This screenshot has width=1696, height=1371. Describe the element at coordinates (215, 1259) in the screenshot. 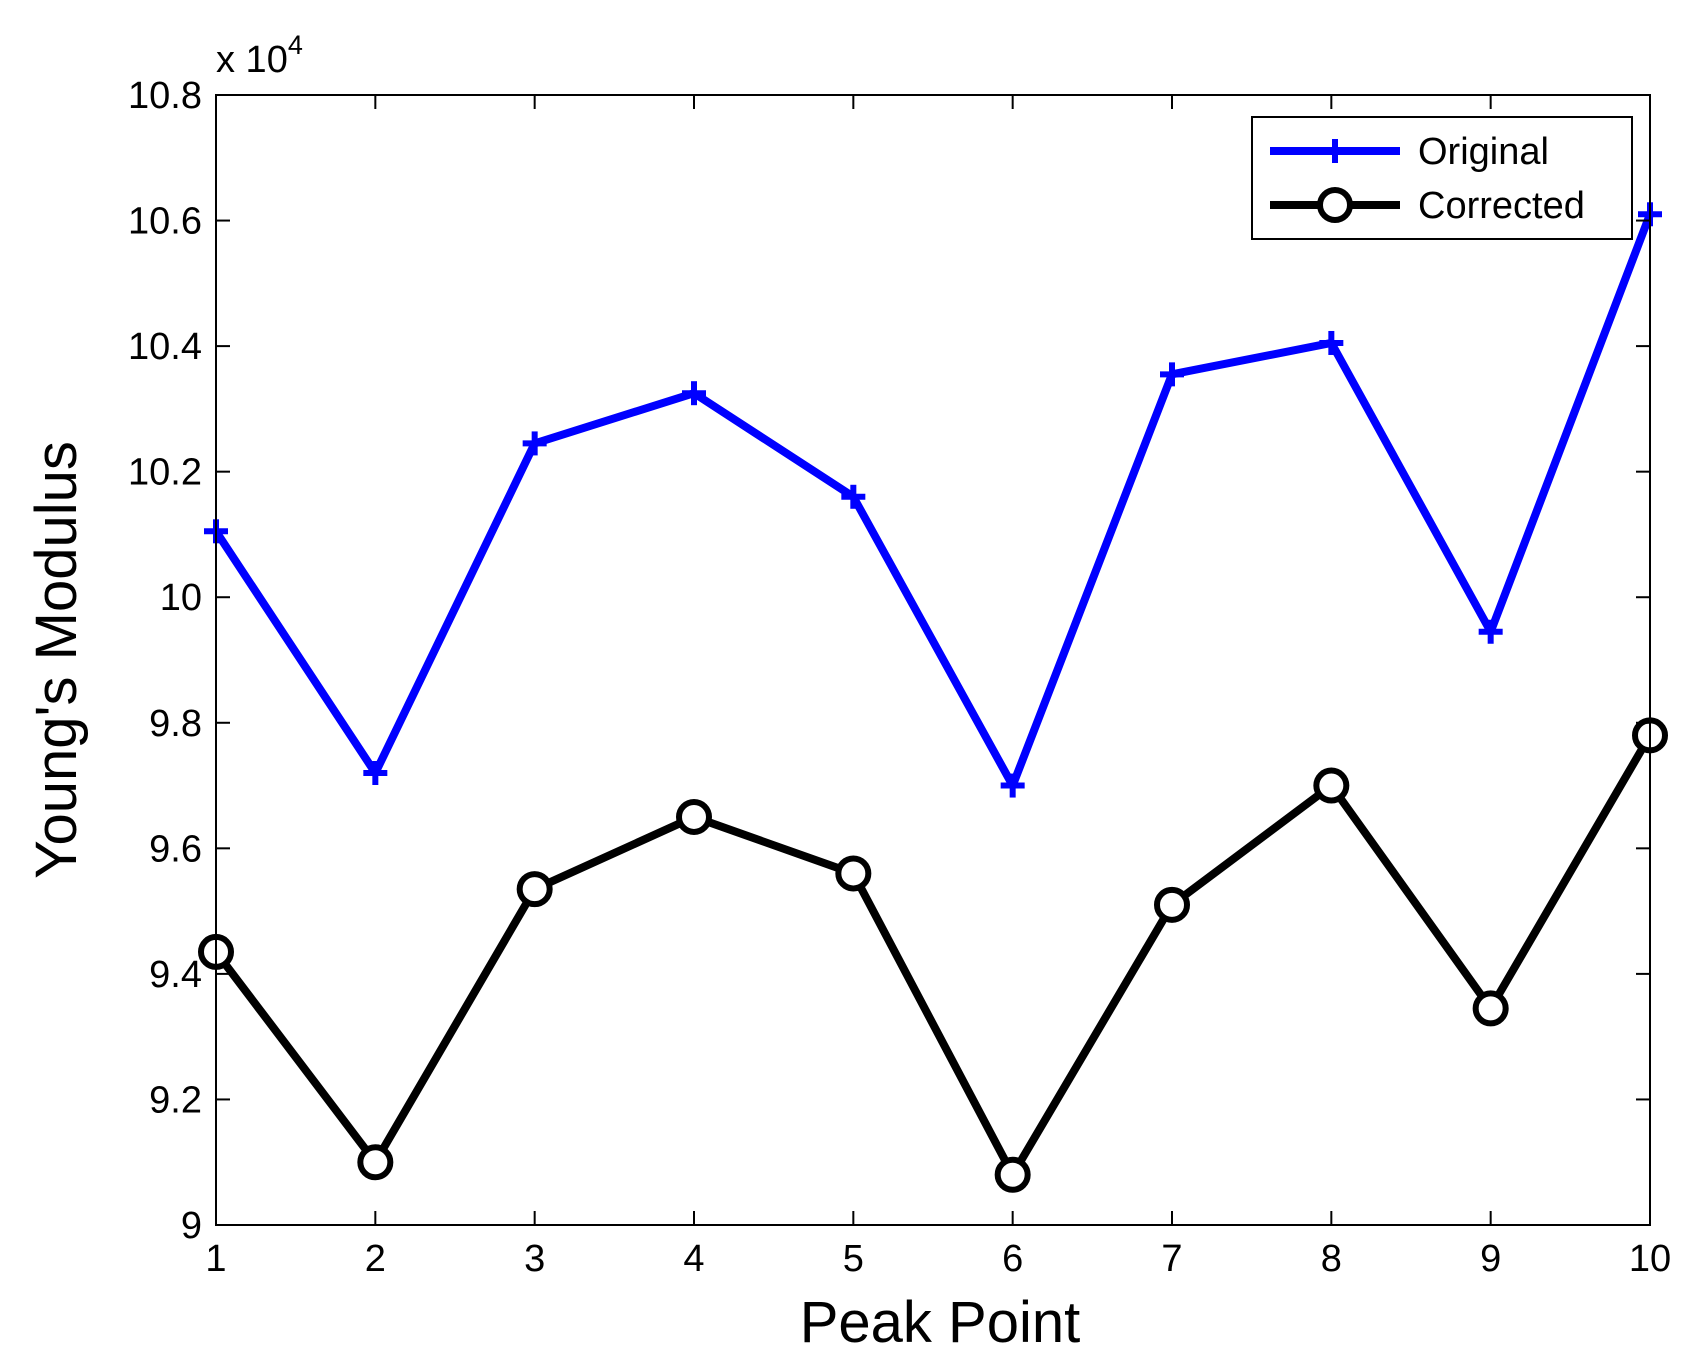

I see `x-tick-label: 1` at that location.